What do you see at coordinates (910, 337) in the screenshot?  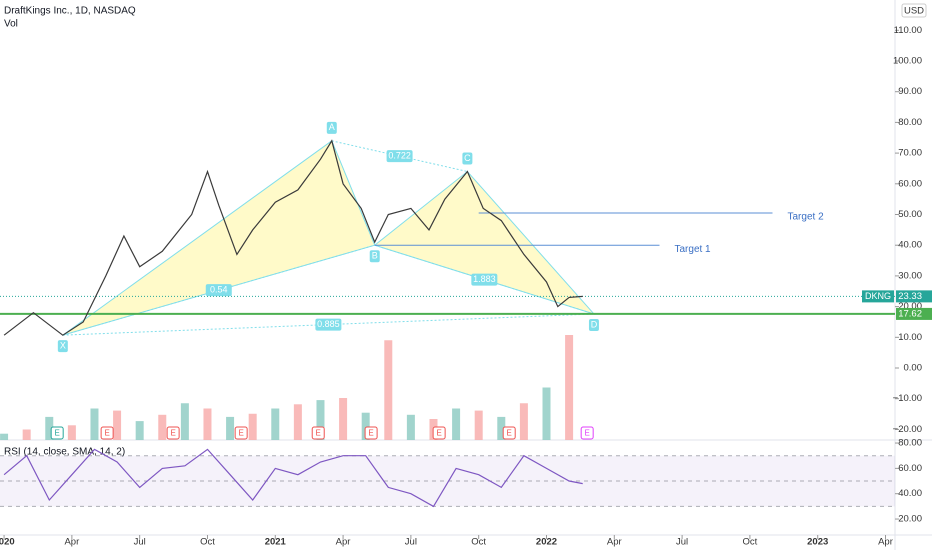 I see `y-tick-label: 10.00` at bounding box center [910, 337].